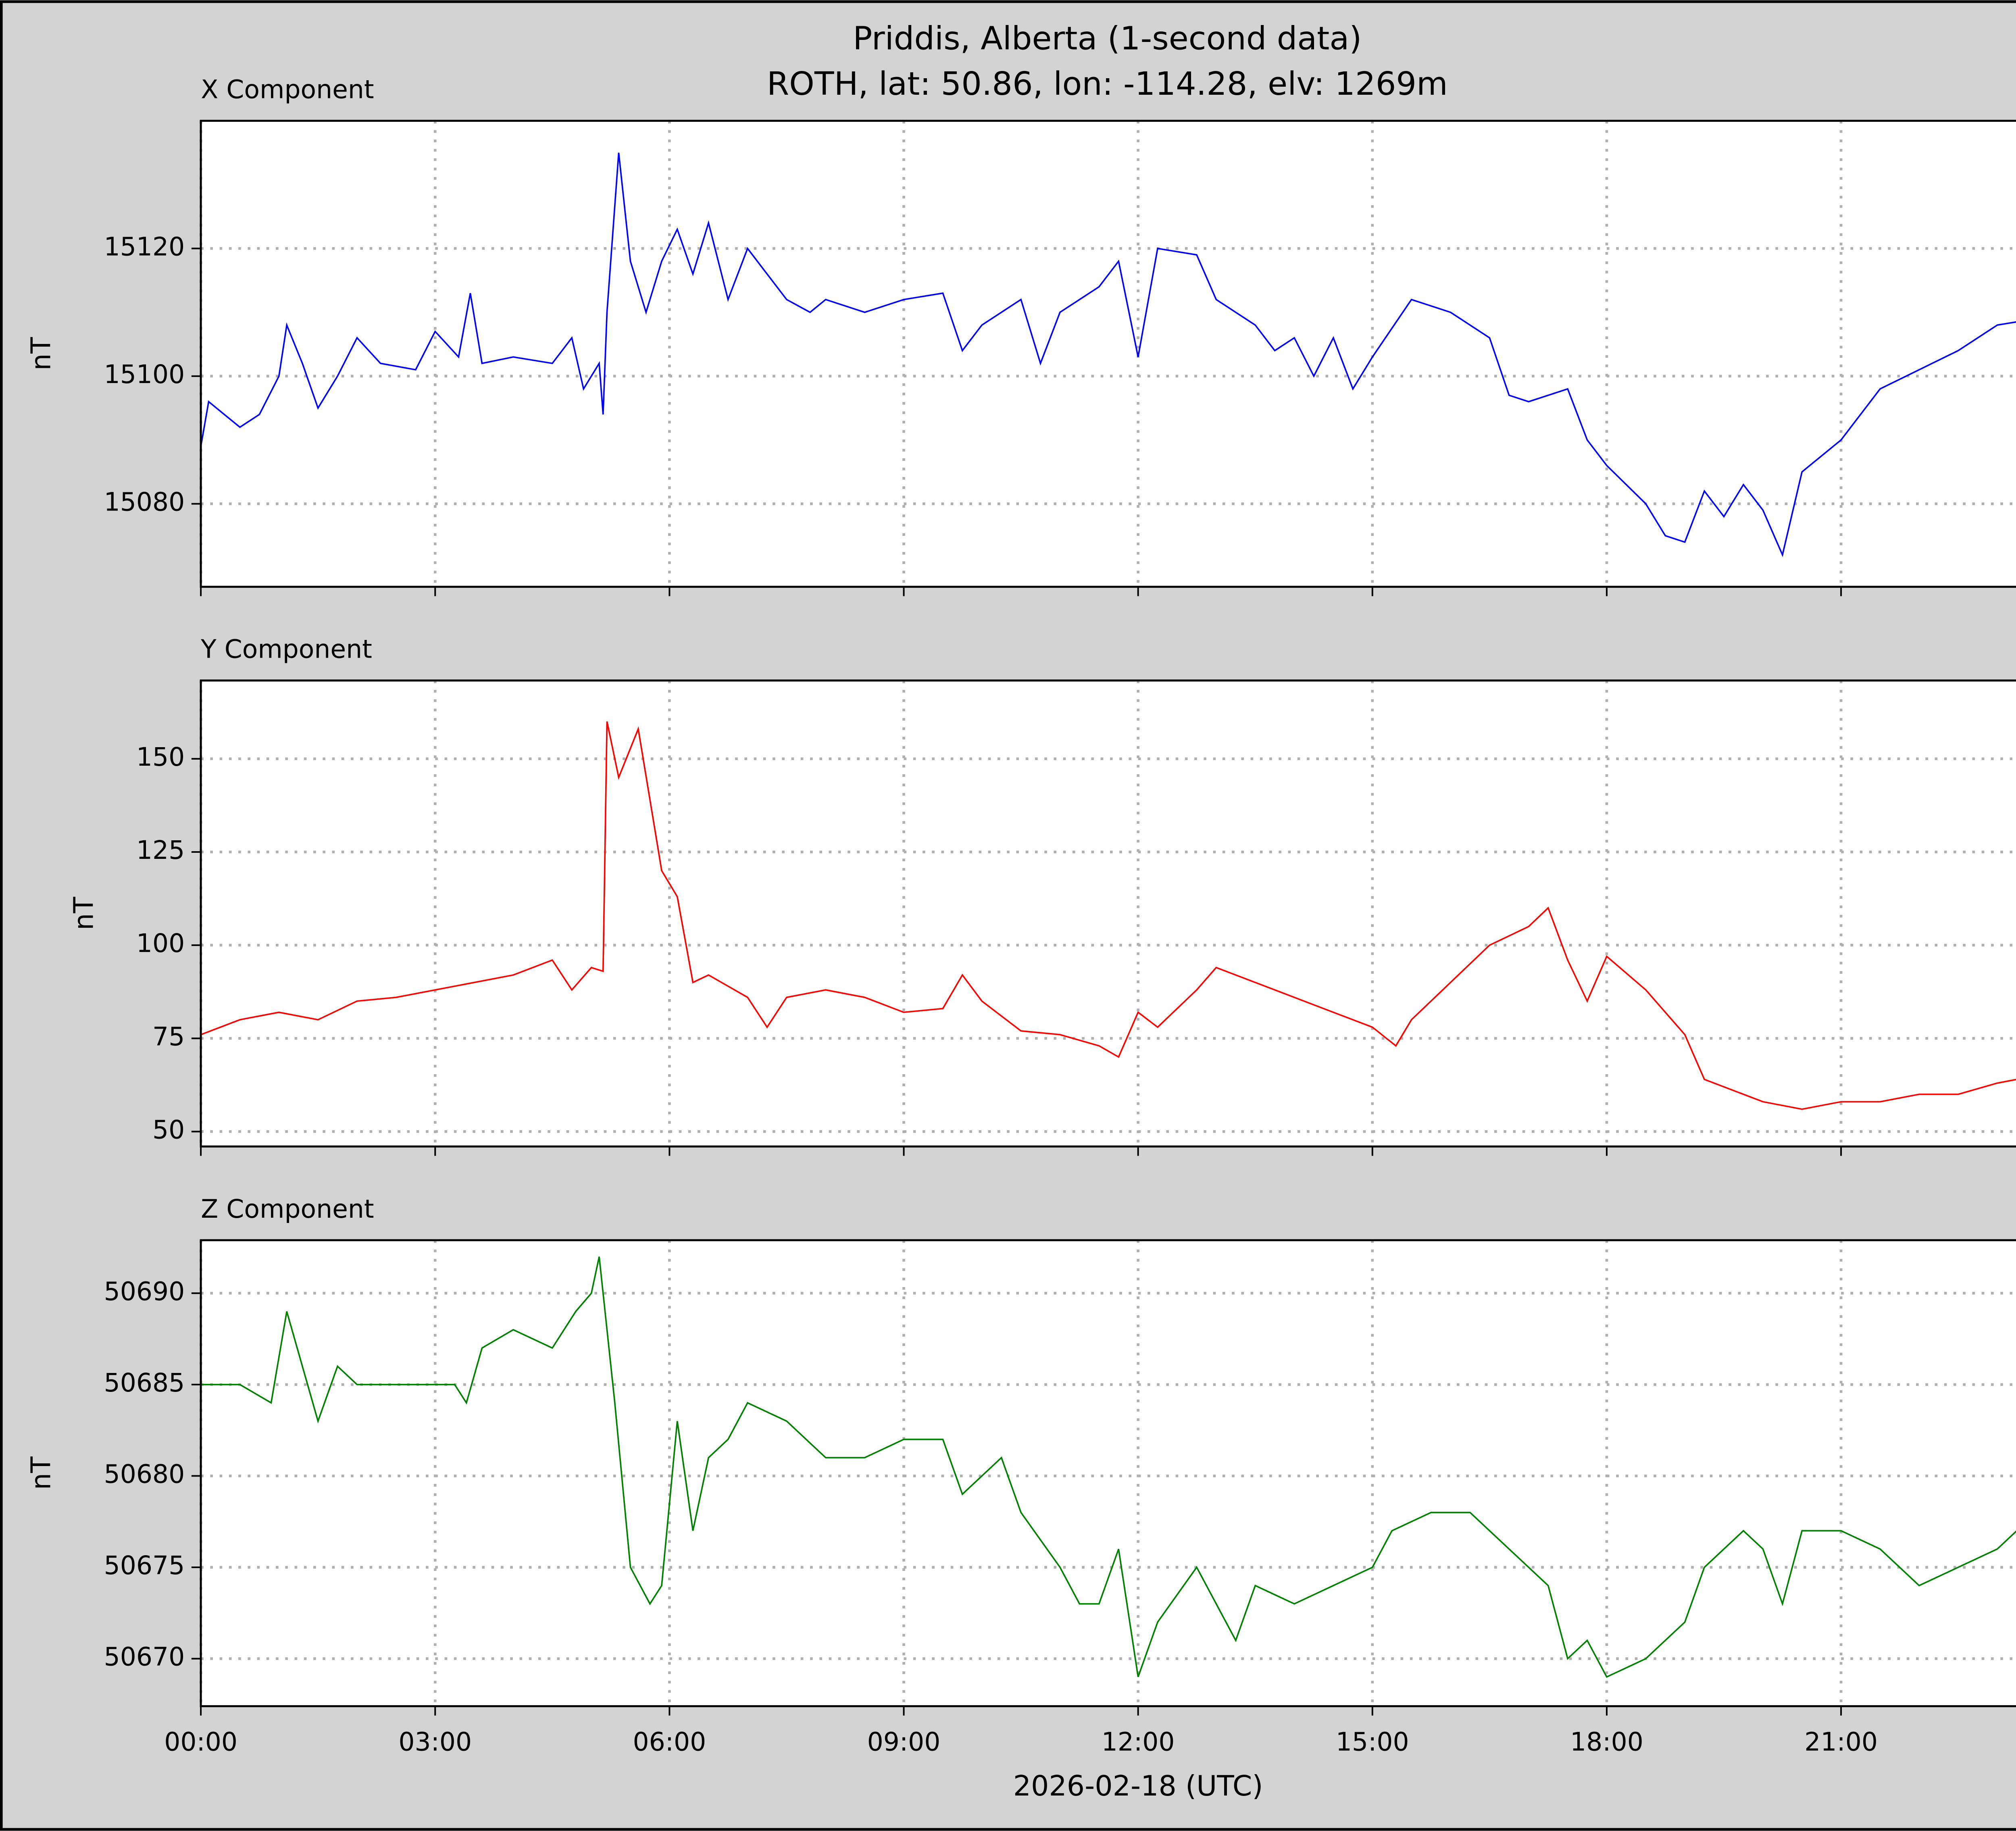 This screenshot has height=1831, width=2016. Describe the element at coordinates (287, 1209) in the screenshot. I see `panel-title: Z Component` at that location.